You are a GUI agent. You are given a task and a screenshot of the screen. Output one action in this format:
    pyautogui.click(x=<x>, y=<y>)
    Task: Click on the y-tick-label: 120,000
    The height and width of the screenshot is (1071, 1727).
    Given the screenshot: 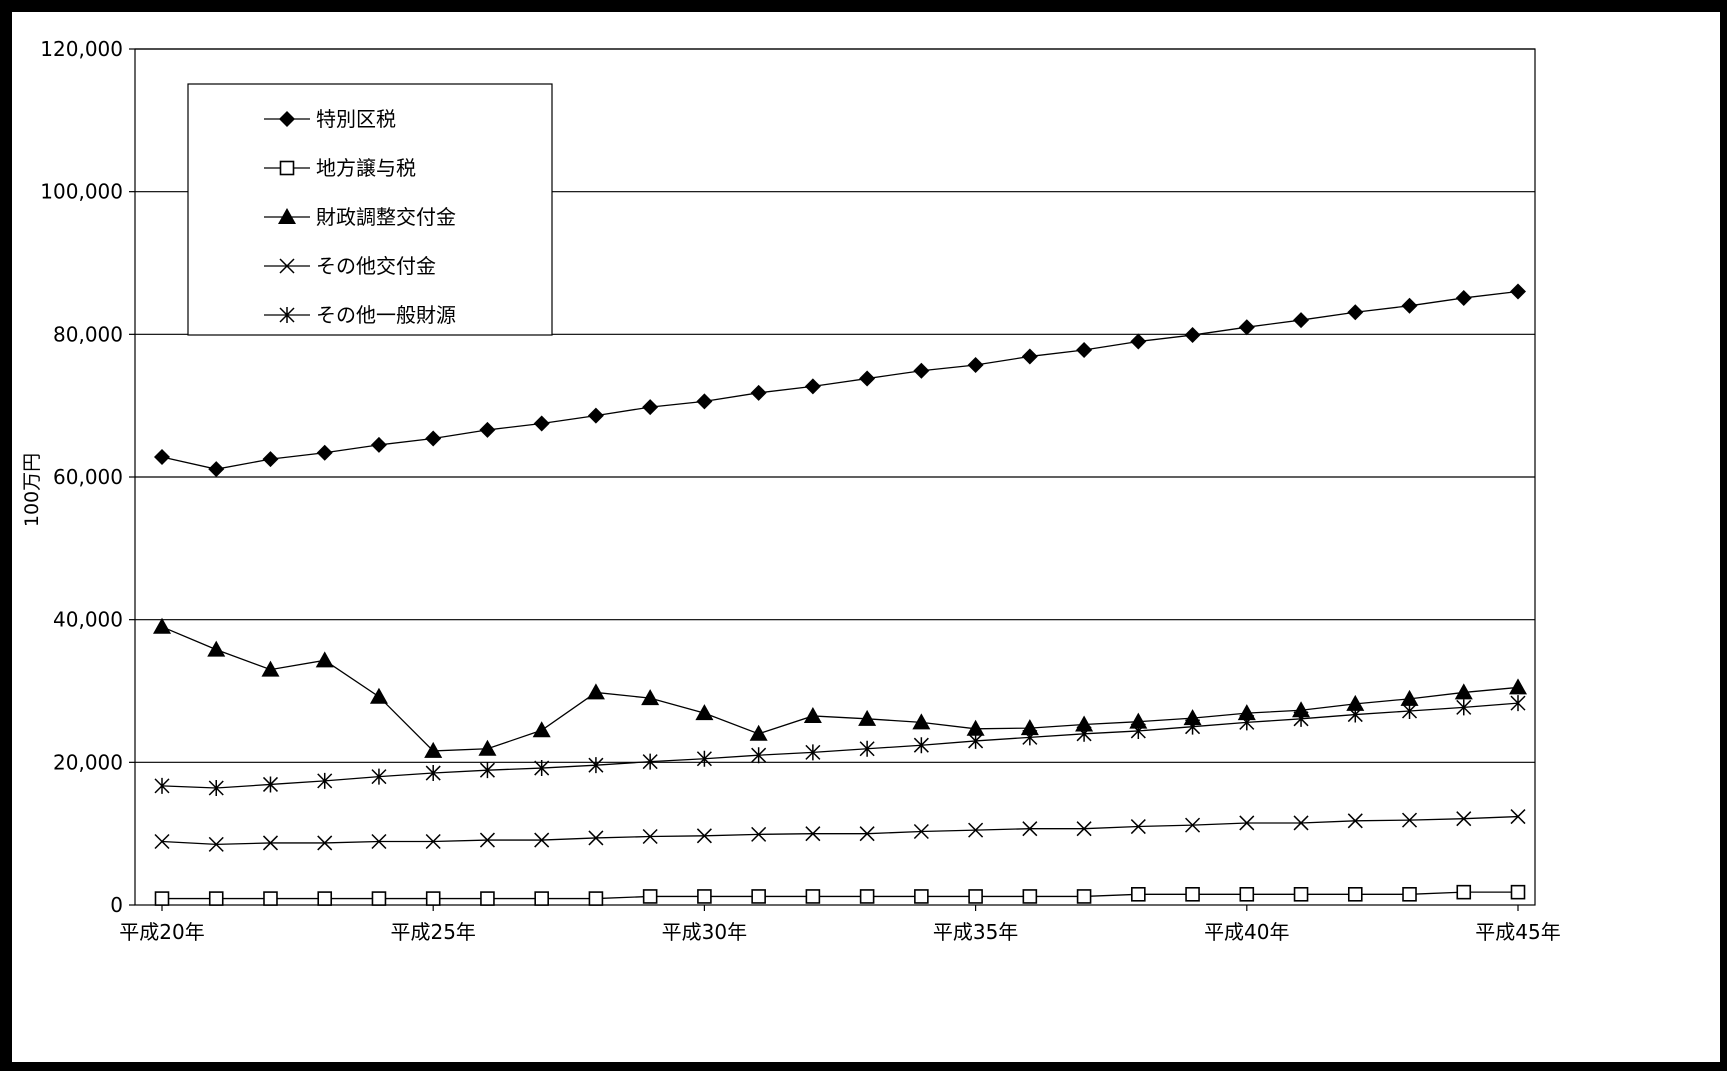 What is the action you would take?
    pyautogui.click(x=81, y=49)
    